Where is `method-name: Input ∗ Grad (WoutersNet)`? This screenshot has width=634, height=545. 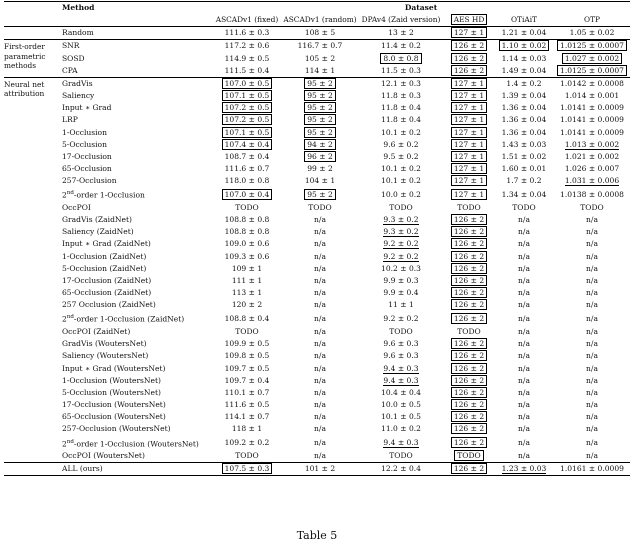
method-name: Input ∗ Grad (WoutersNet) is located at coordinates (114, 368).